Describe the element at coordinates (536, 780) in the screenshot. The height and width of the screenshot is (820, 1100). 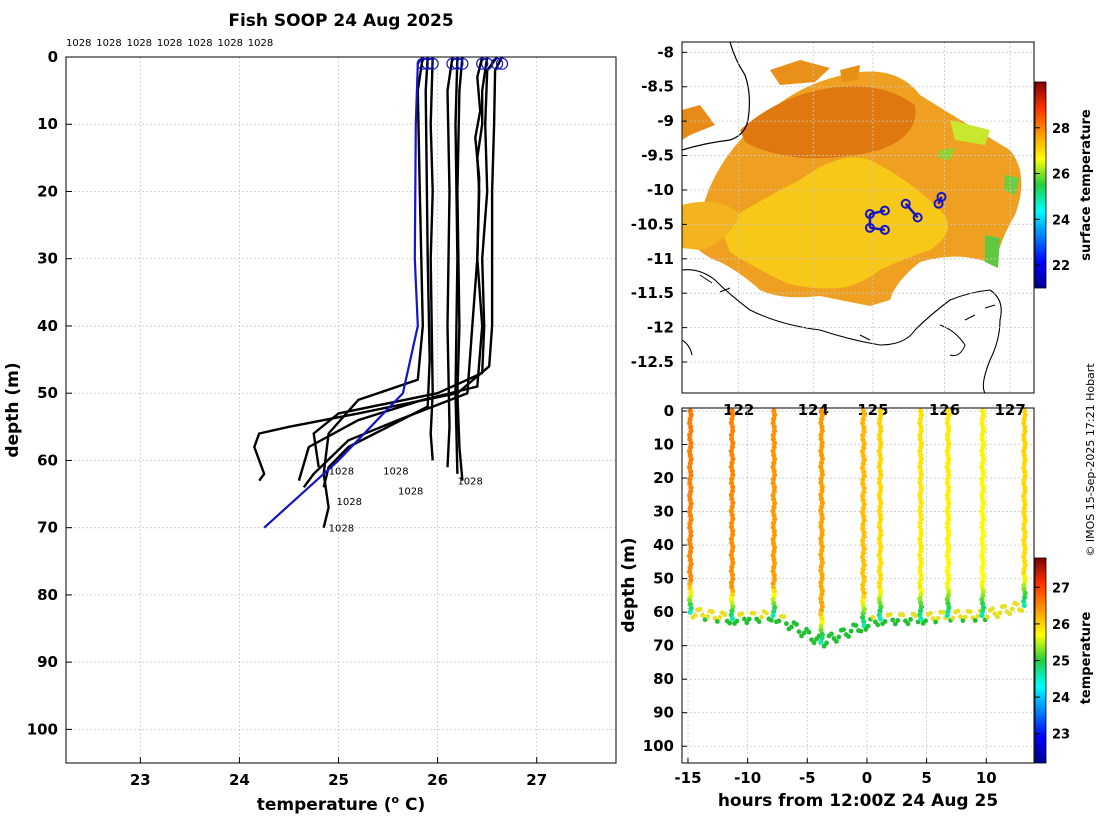
I see `x-tick-label: 27` at that location.